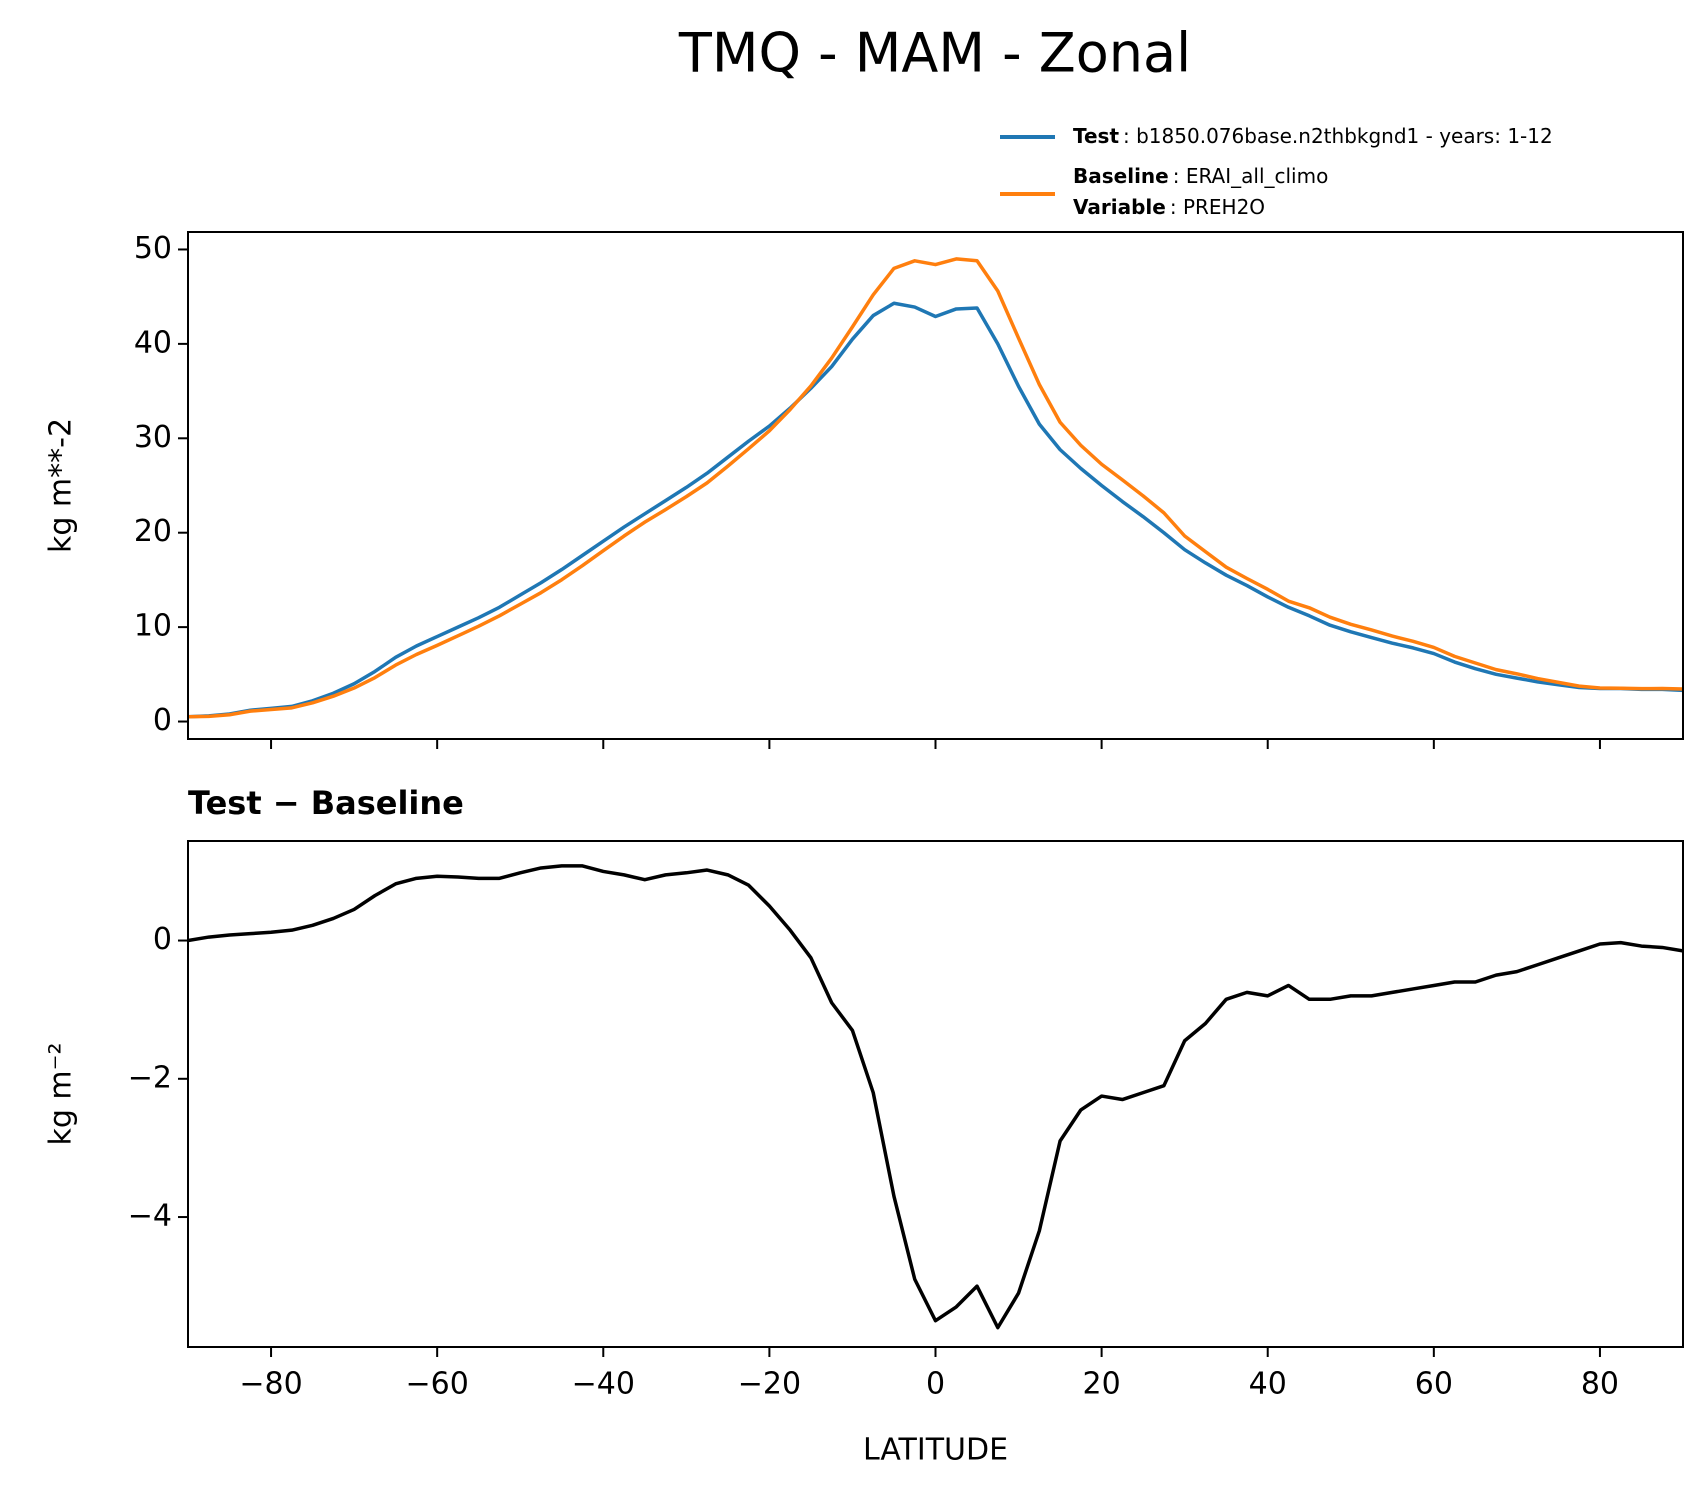 The width and height of the screenshot is (1705, 1496). I want to click on x-tick-label: −40, so click(603, 1384).